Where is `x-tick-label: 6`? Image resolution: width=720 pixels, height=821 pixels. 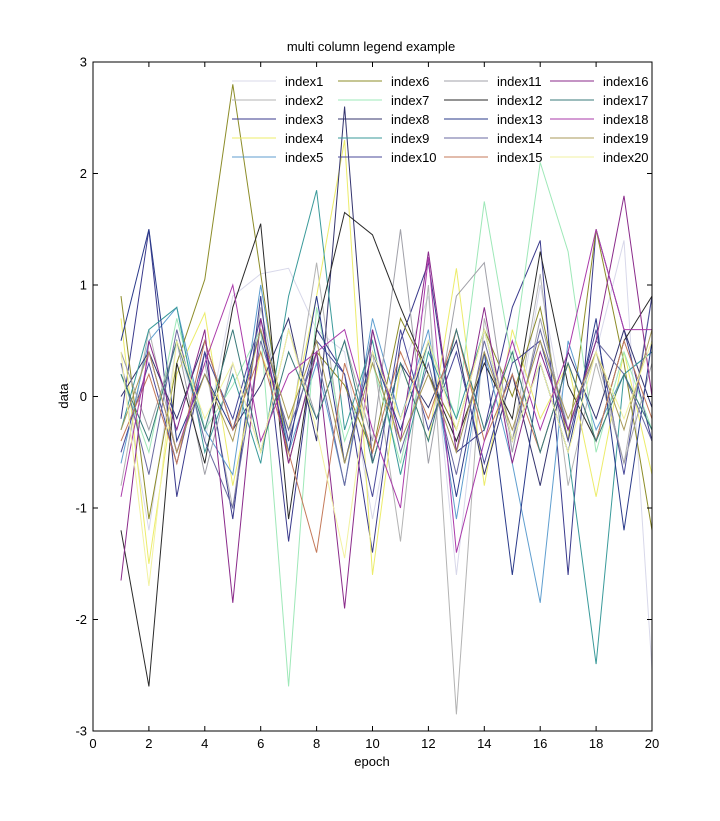
x-tick-label: 6 is located at coordinates (260, 743).